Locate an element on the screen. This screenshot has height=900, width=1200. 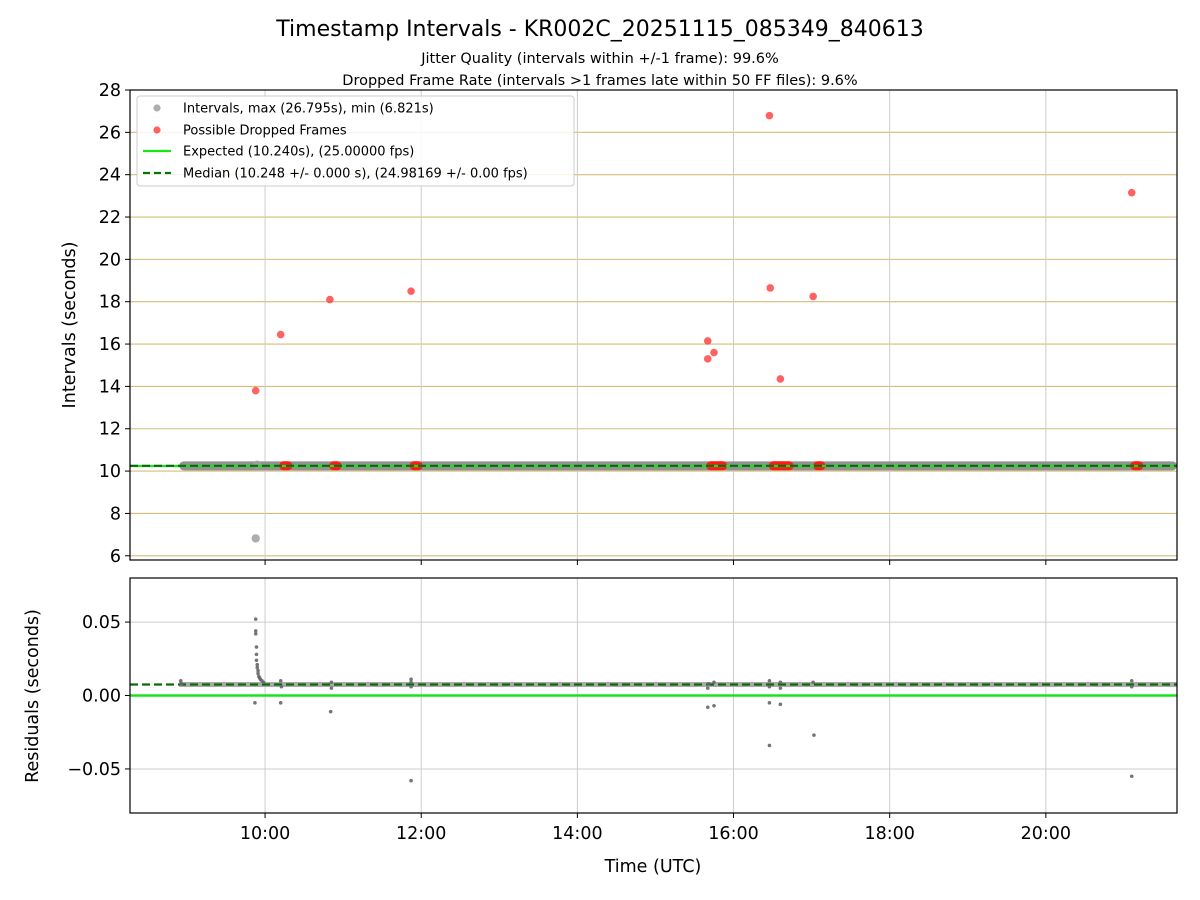
residuals-y-tick-label: −0.05 is located at coordinates (94, 770).